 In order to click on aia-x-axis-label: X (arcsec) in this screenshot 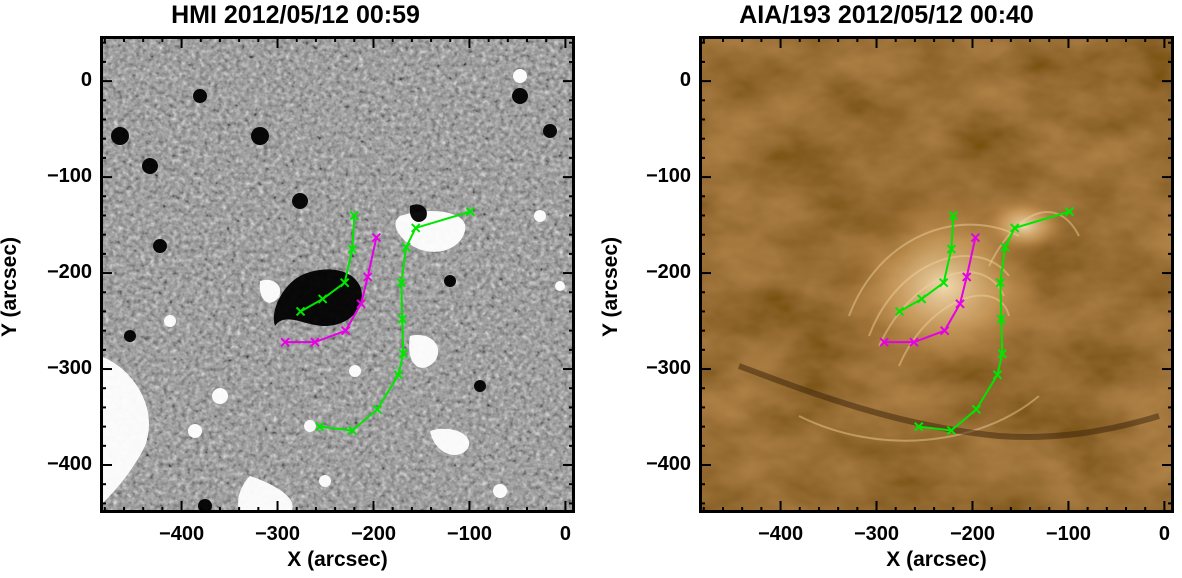, I will do `click(936, 559)`.